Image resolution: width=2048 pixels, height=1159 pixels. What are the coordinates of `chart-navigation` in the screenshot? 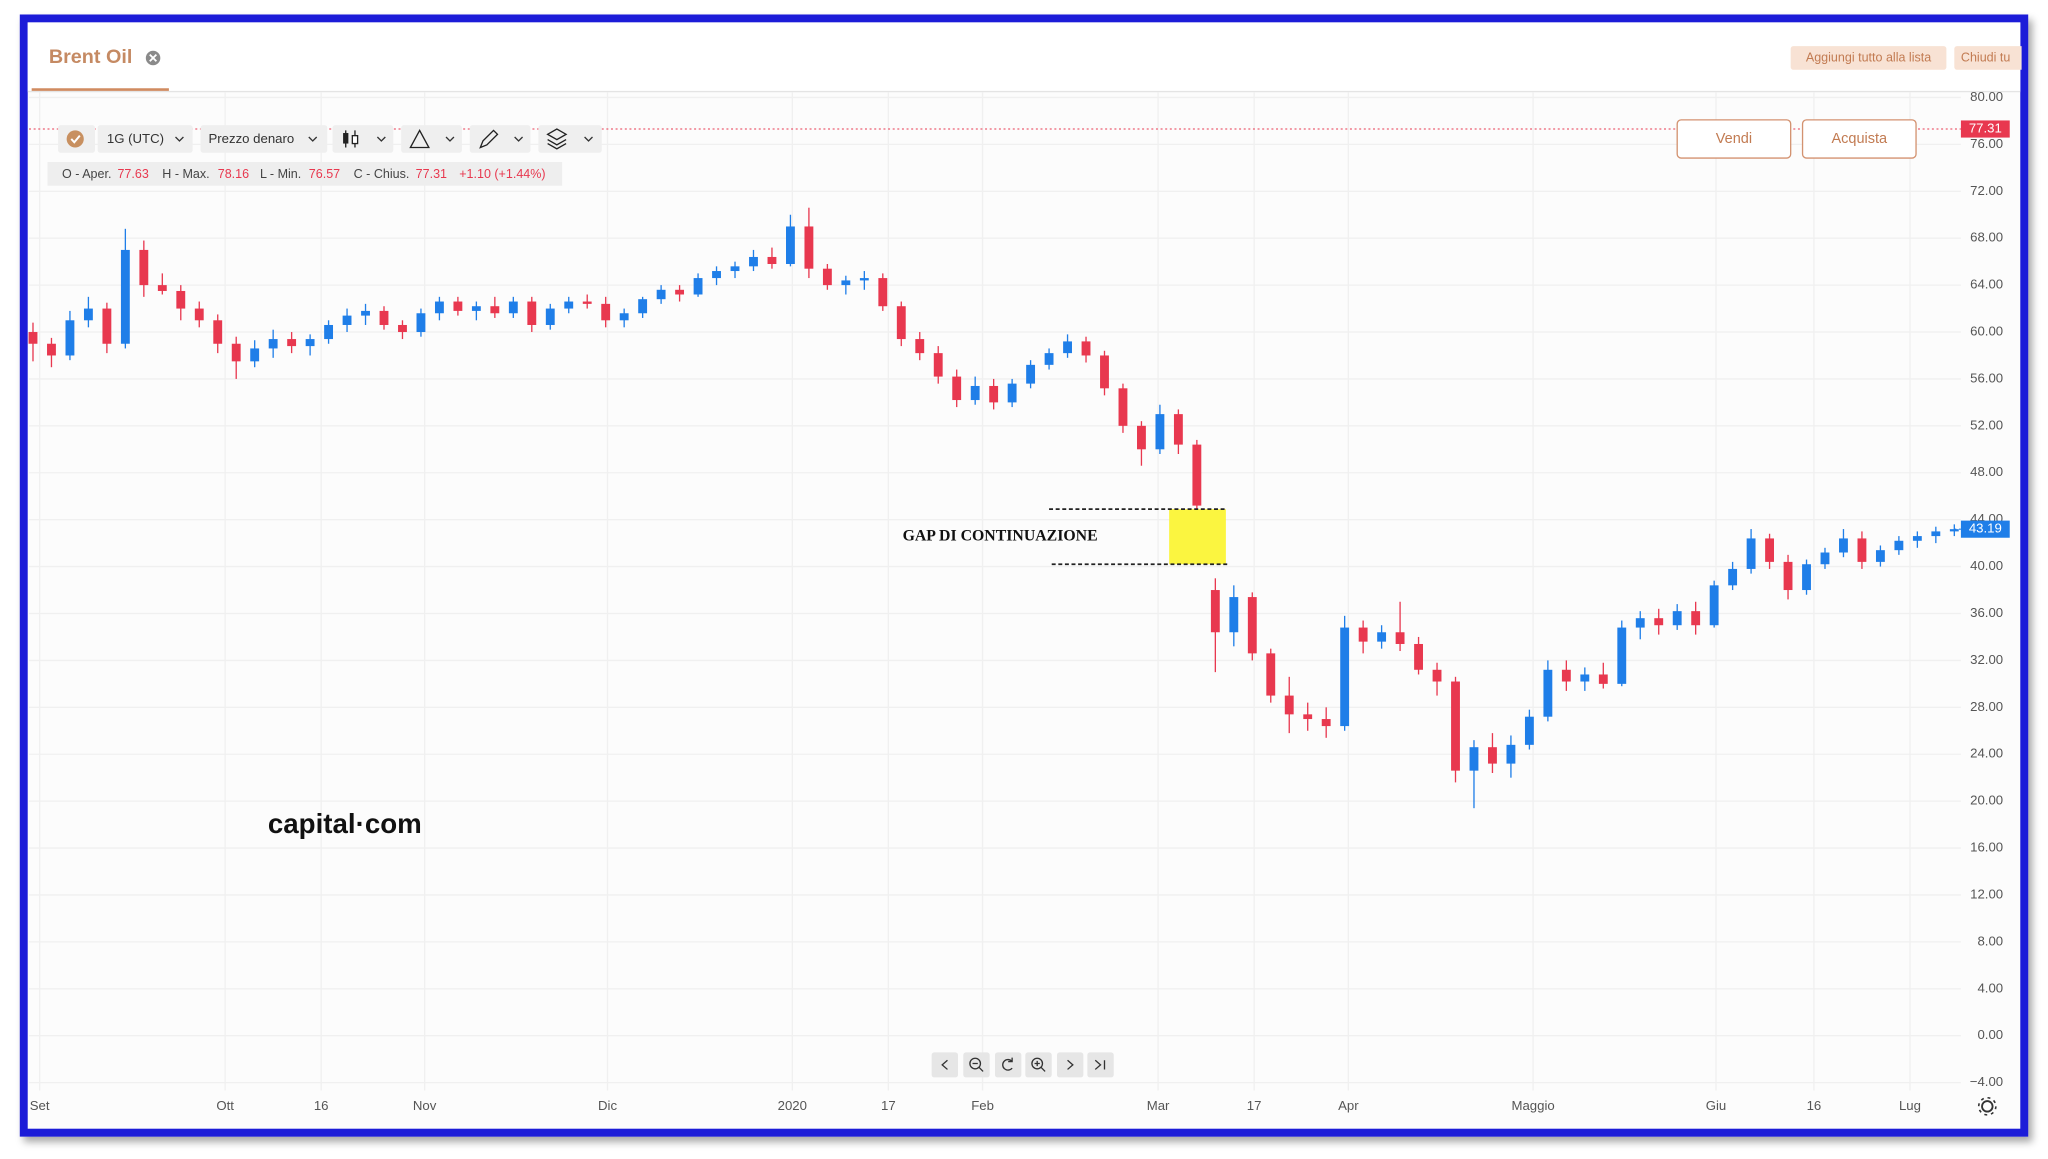 It's located at (1022, 1065).